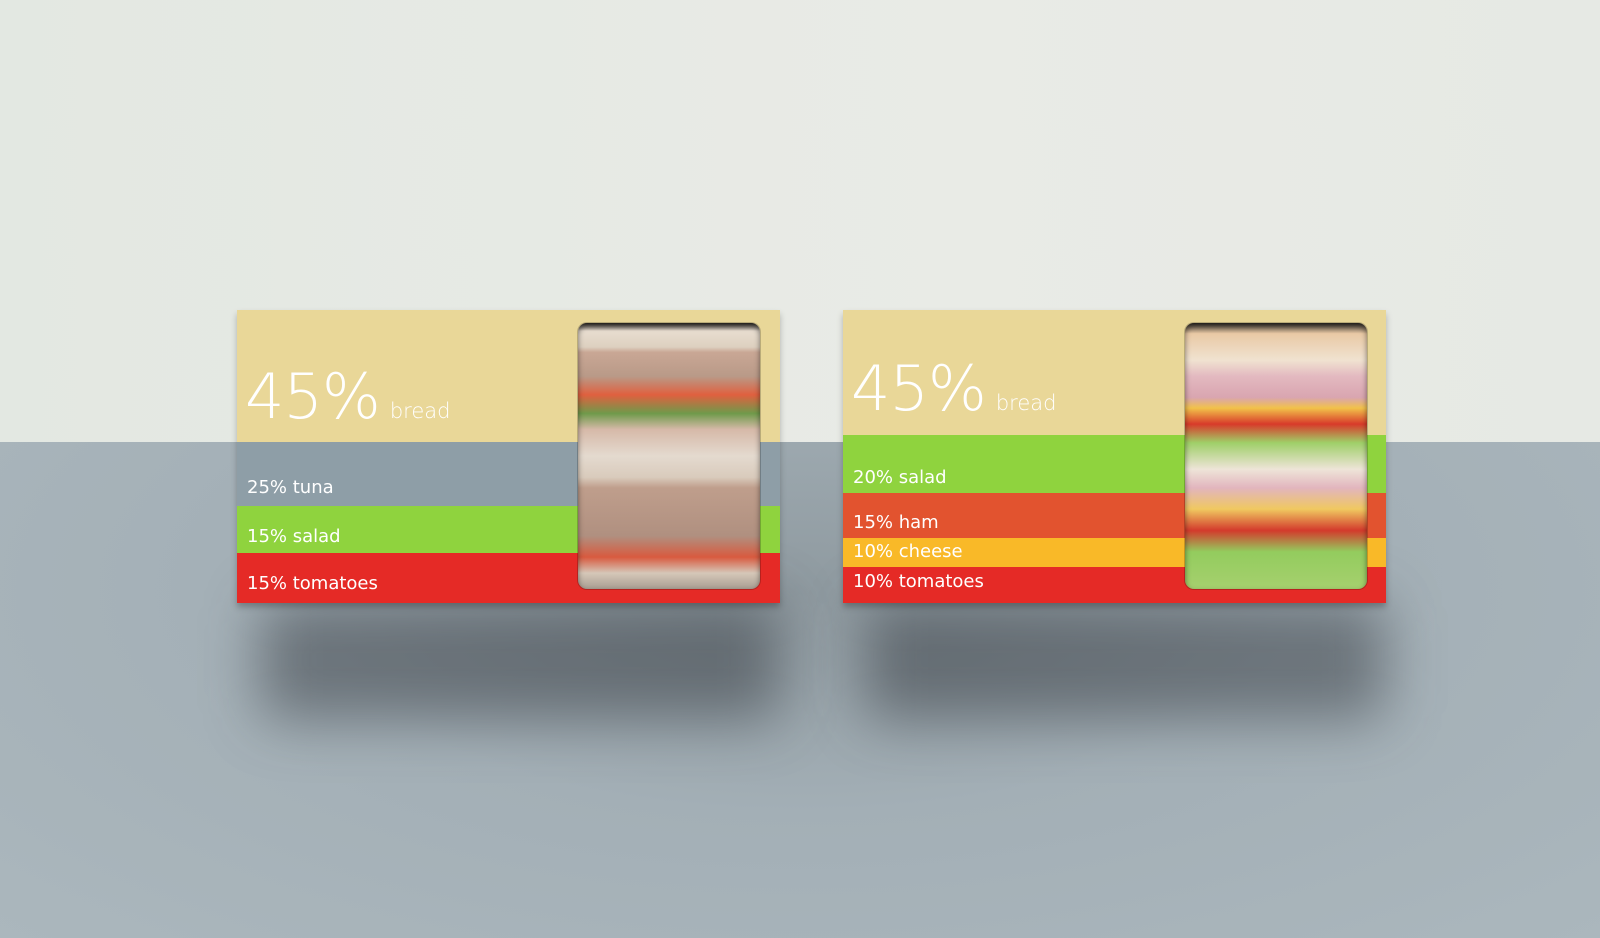  Describe the element at coordinates (896, 522) in the screenshot. I see `ingredient-label: 15% ham` at that location.